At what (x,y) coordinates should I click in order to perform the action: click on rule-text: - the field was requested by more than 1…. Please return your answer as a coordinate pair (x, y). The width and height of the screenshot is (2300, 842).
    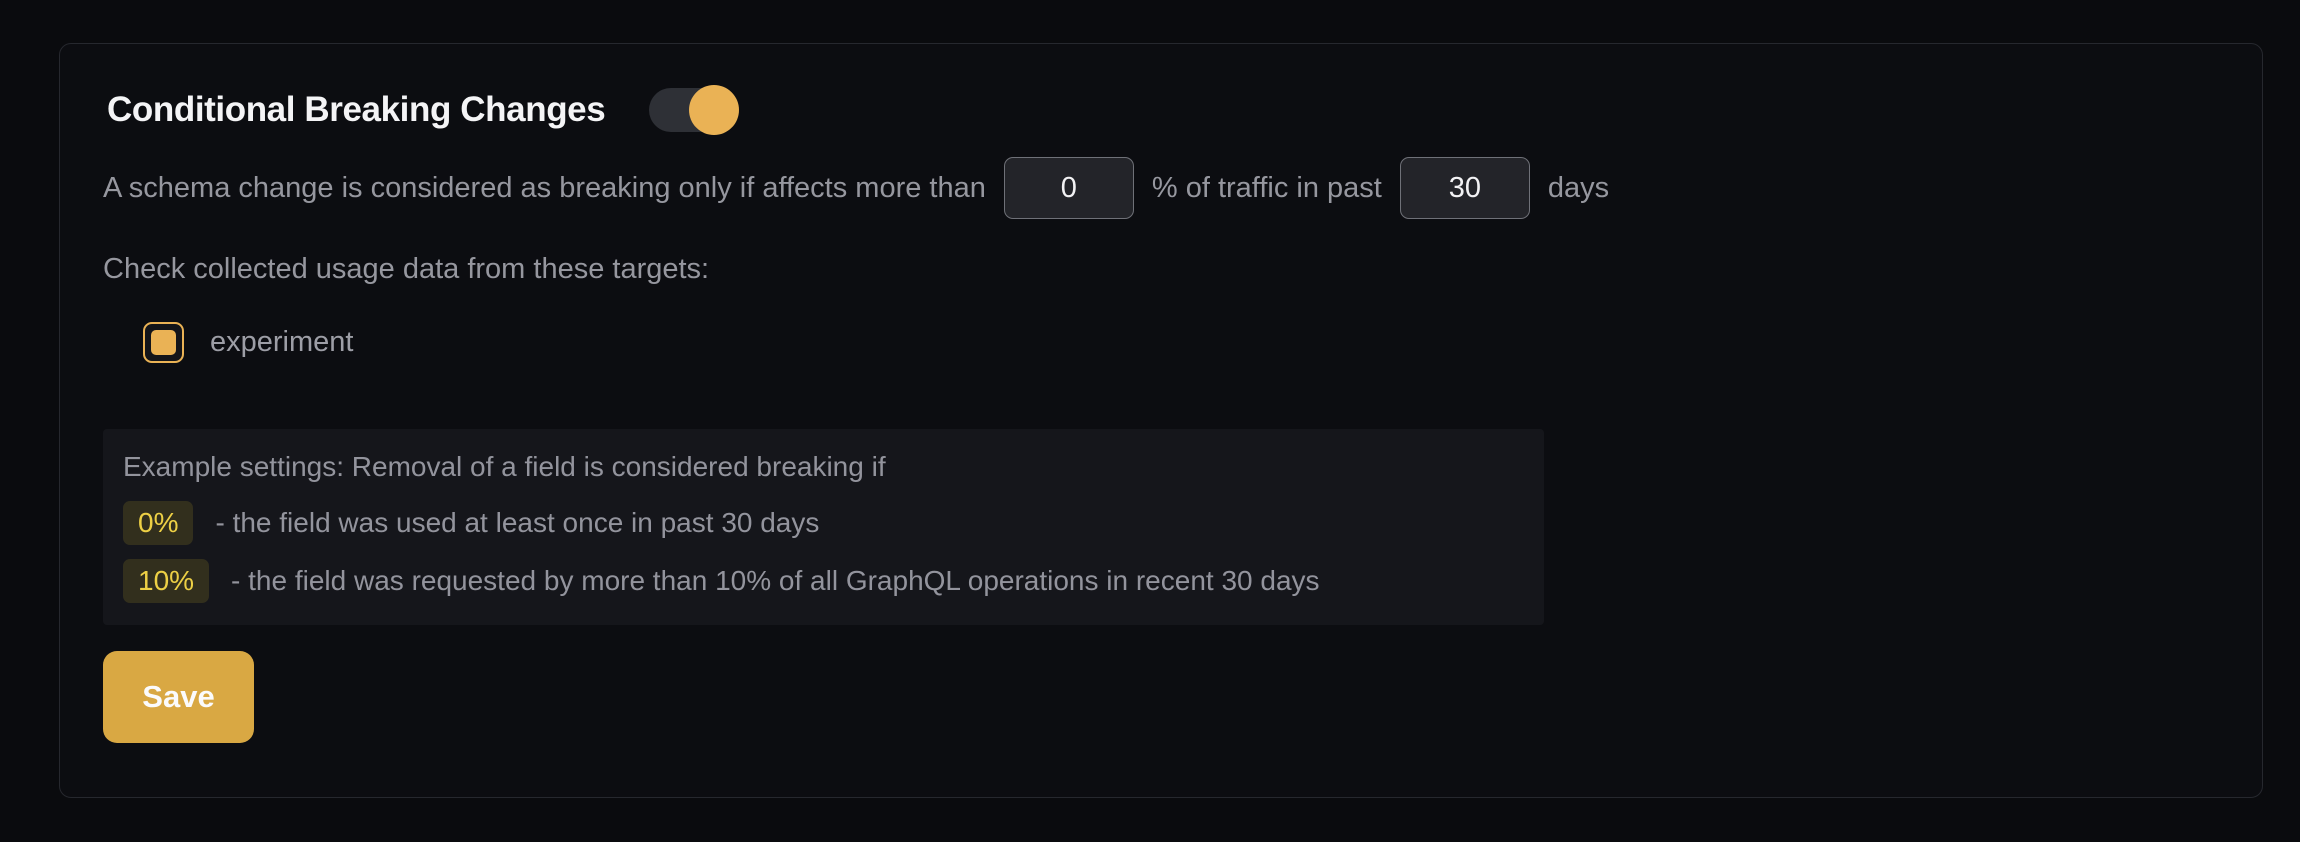
    Looking at the image, I should click on (775, 580).